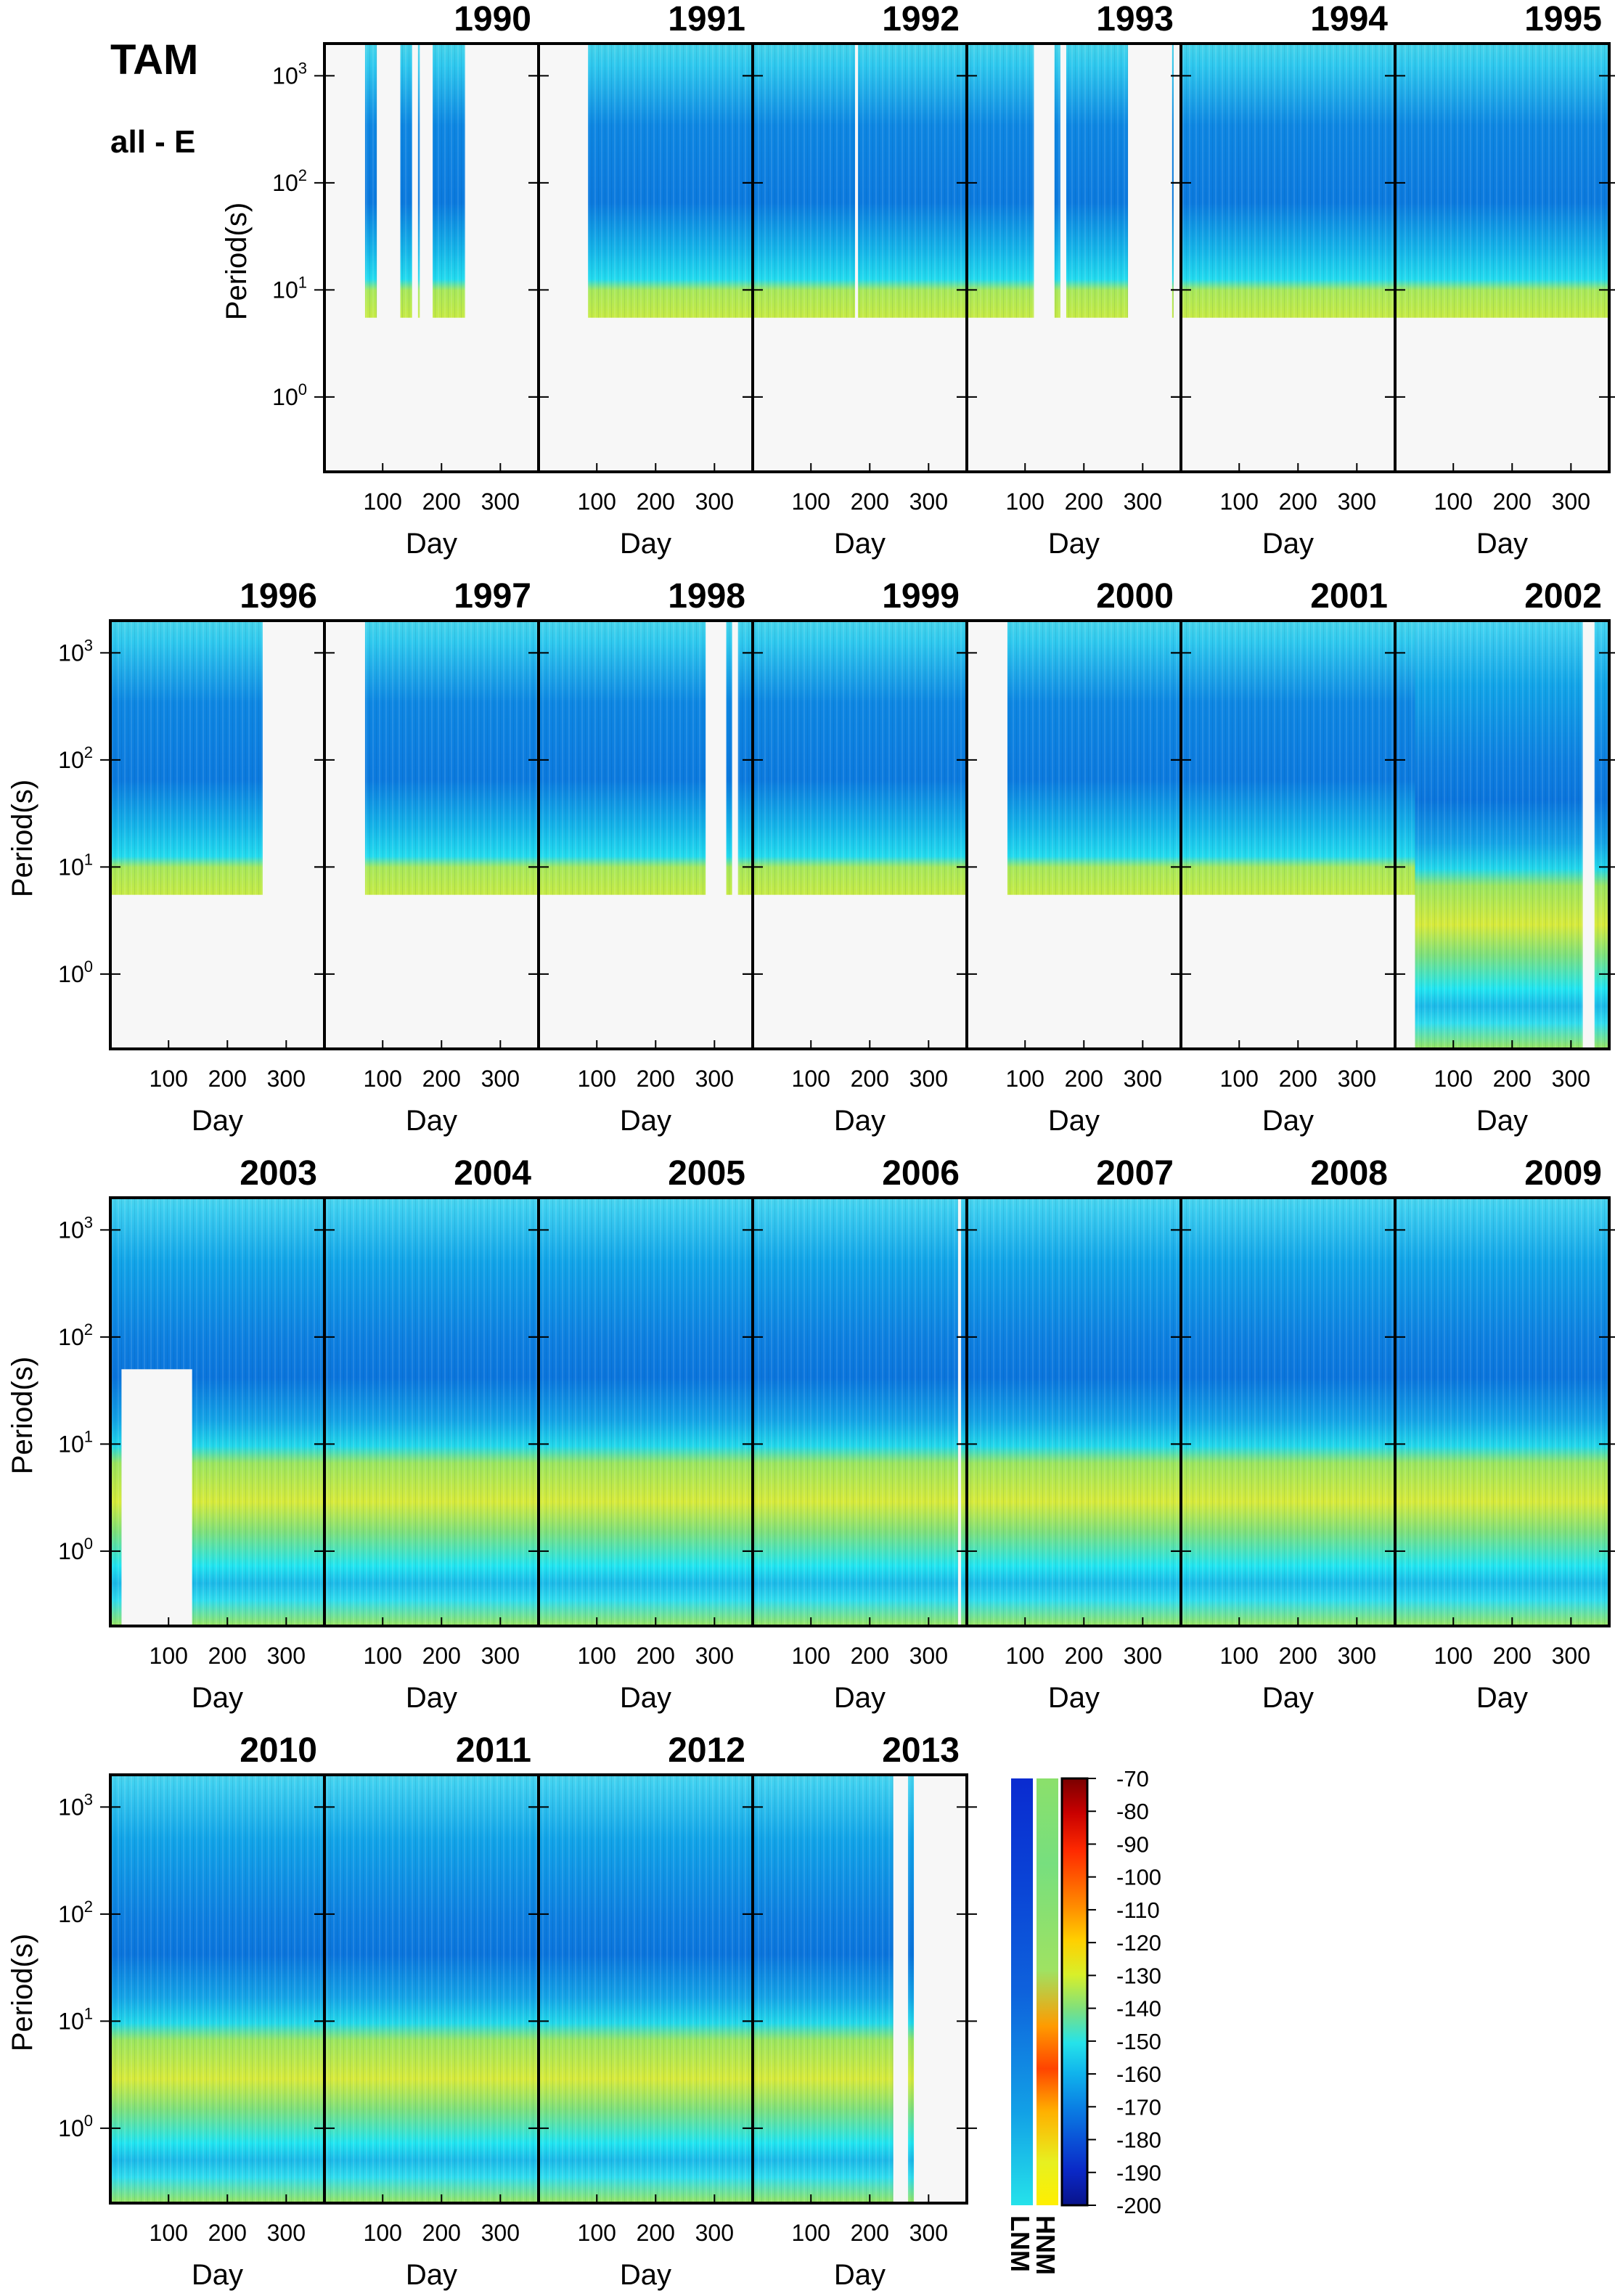 The width and height of the screenshot is (1615, 2296). I want to click on year-panel-2008: 100 200 300 2008 Day, so click(1288, 1434).